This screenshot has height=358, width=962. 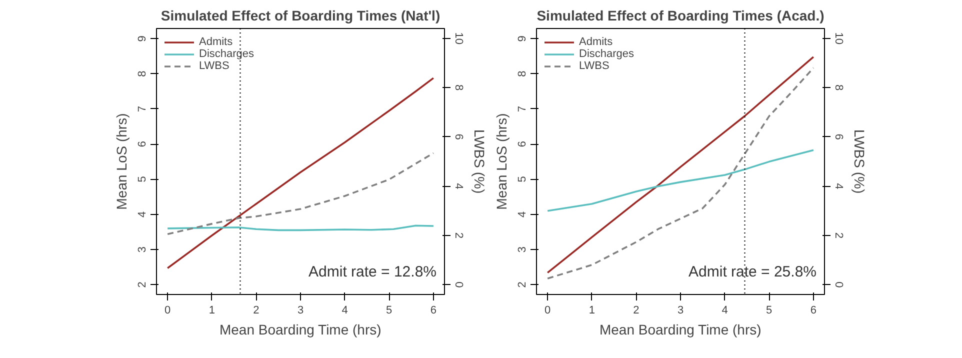 What do you see at coordinates (752, 272) in the screenshot?
I see `annotation: Admit rate = 25.8%` at bounding box center [752, 272].